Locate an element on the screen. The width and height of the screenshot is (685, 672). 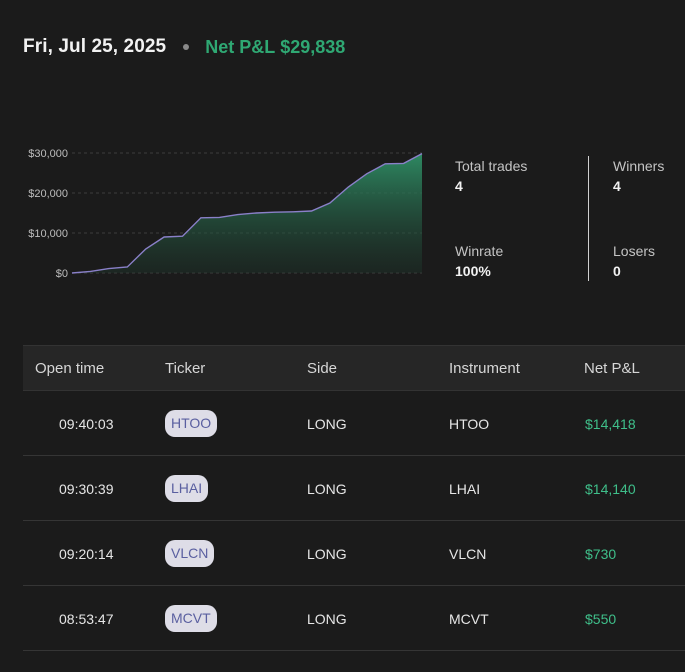
cumulative-pnl-chart-svg: $30,000 $20,000 $10,000 $0 is located at coordinates (225, 214).